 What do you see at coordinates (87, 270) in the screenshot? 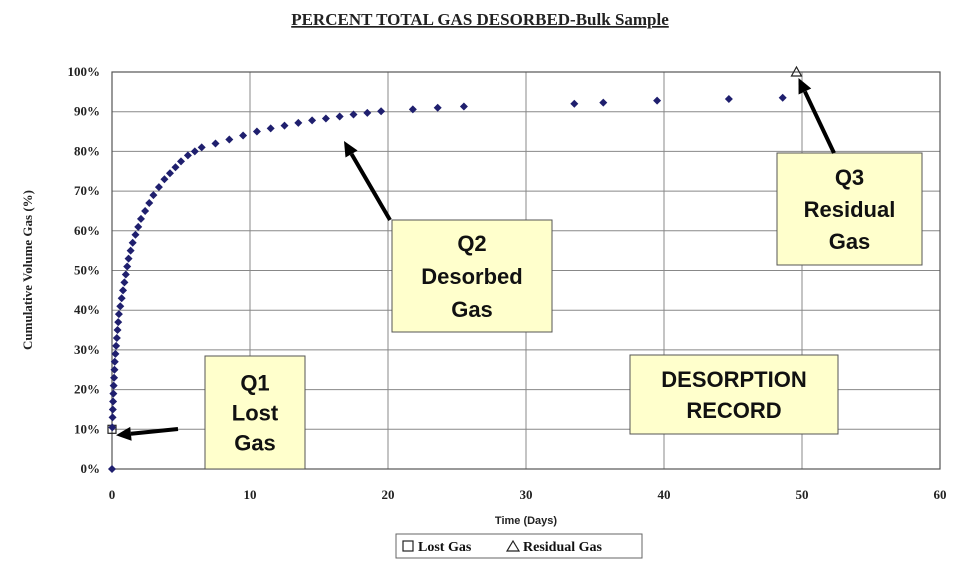
I see `y-tick-label: 50%` at bounding box center [87, 270].